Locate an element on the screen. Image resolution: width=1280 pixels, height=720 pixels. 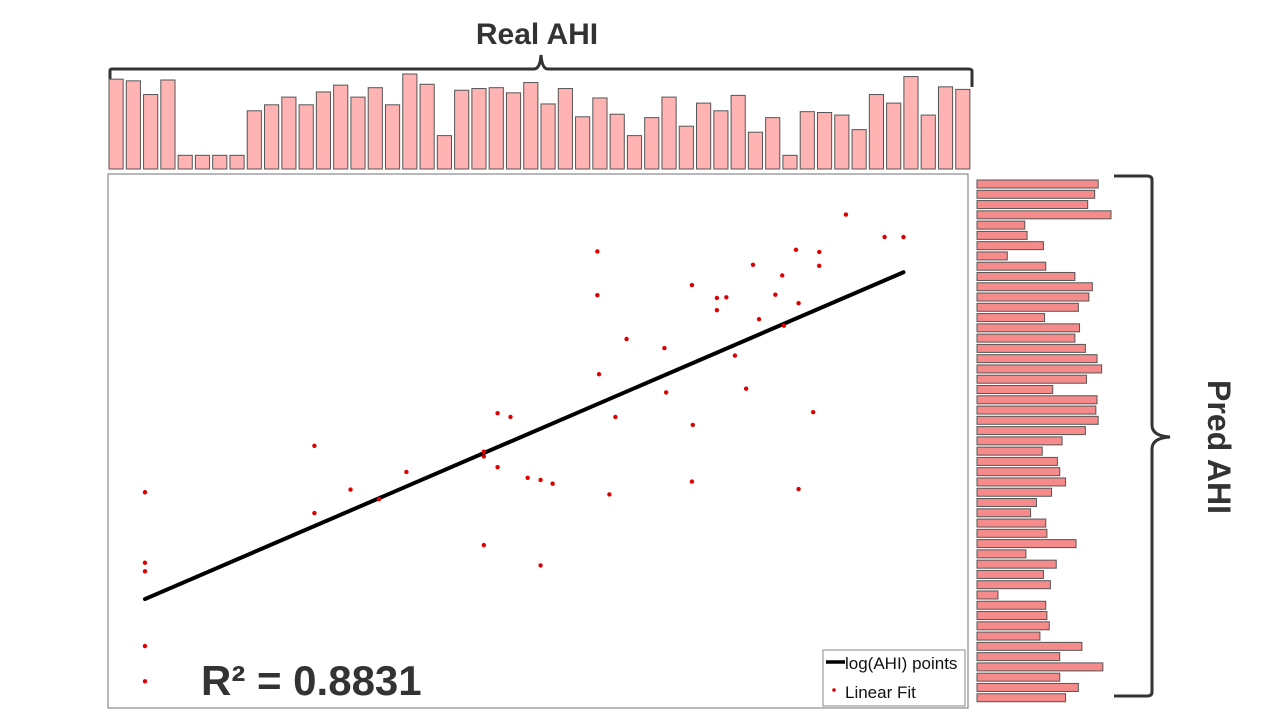
legend-label-0: log(AHI) points is located at coordinates (901, 663).